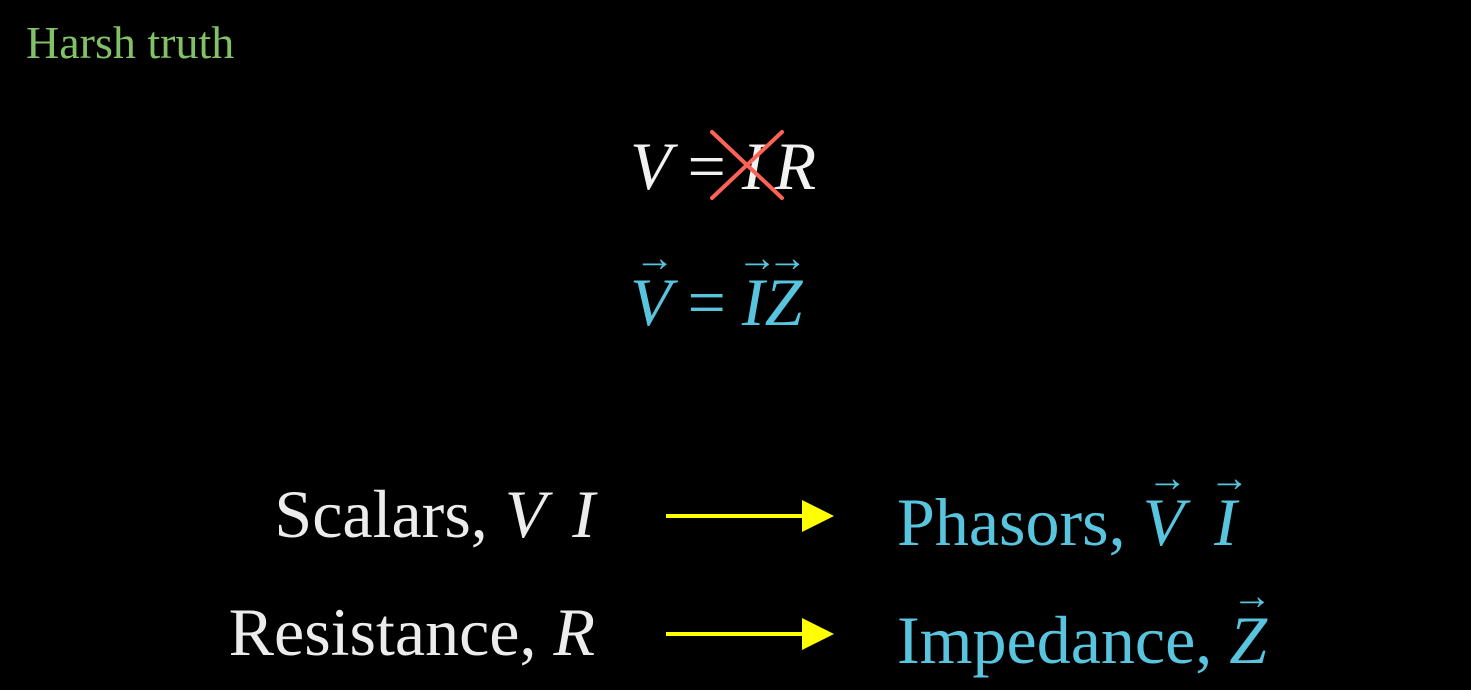 The image size is (1471, 690). I want to click on heading: Harsh truth, so click(130, 42).